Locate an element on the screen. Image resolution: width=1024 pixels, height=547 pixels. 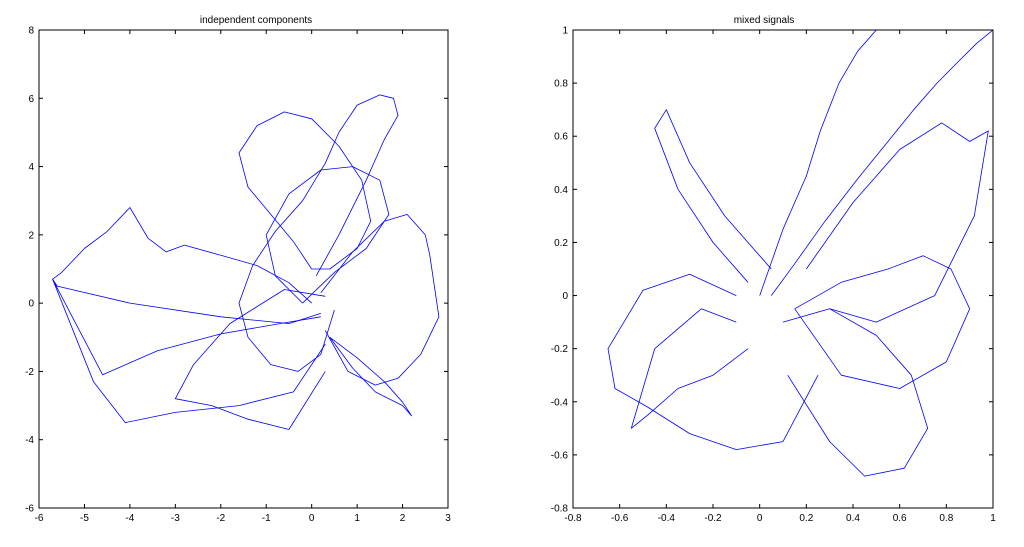
y-tick-label: 0.6 is located at coordinates (561, 137).